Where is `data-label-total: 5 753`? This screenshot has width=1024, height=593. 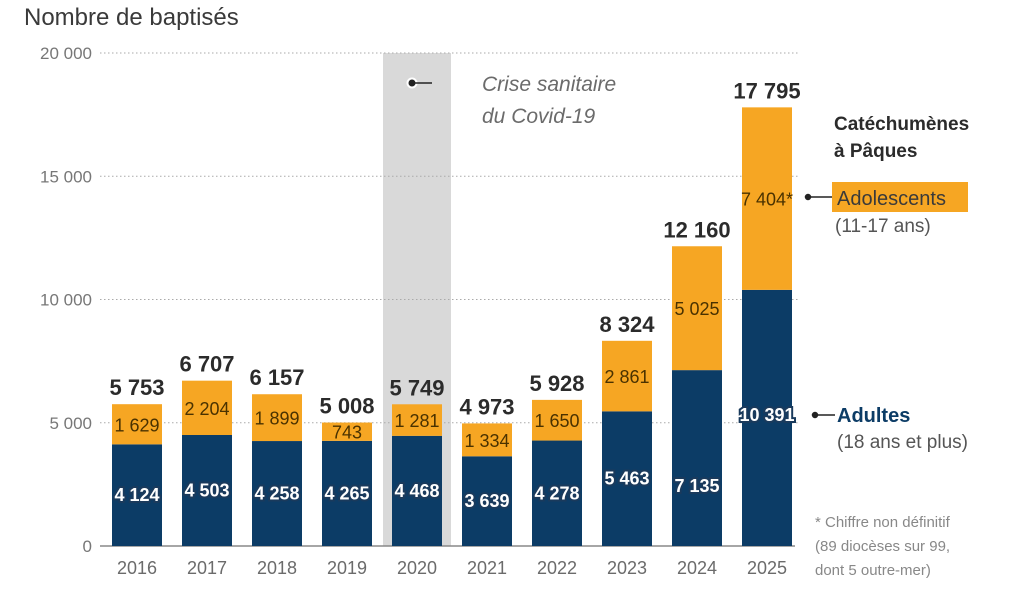 data-label-total: 5 753 is located at coordinates (136, 387).